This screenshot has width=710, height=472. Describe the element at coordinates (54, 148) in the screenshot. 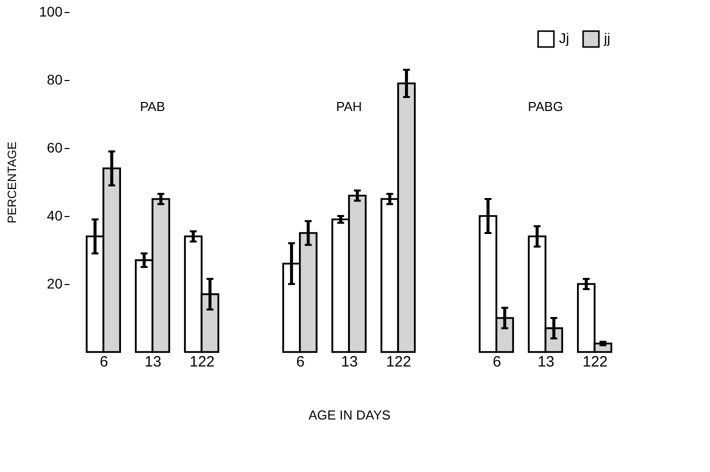

I see `y-tick-label: 60` at that location.